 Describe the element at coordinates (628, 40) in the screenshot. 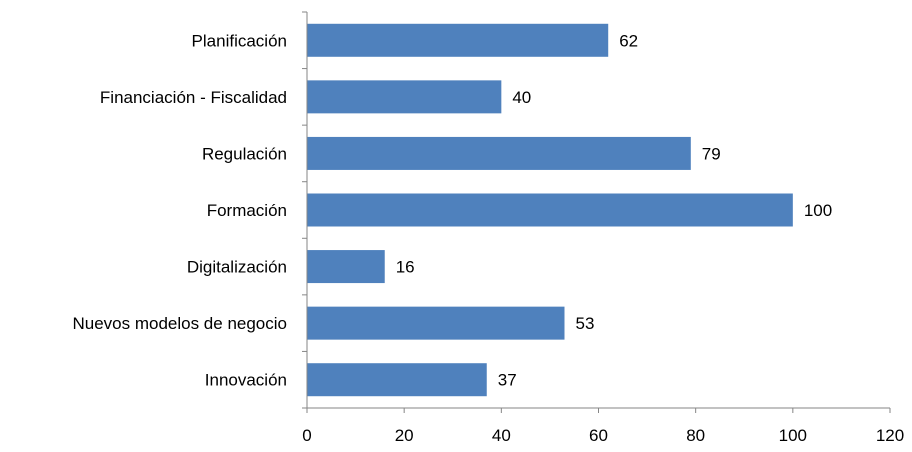

I see `data-label: 62` at that location.